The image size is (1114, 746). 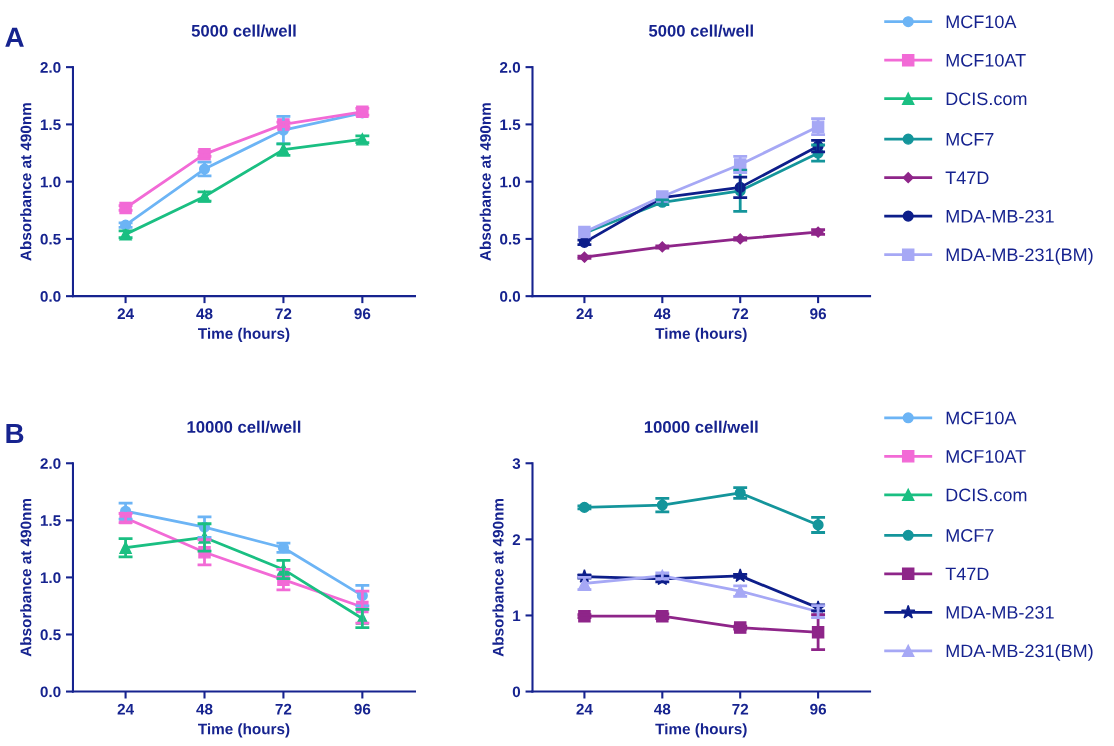 I want to click on y-tick-label: 2, so click(x=516, y=539).